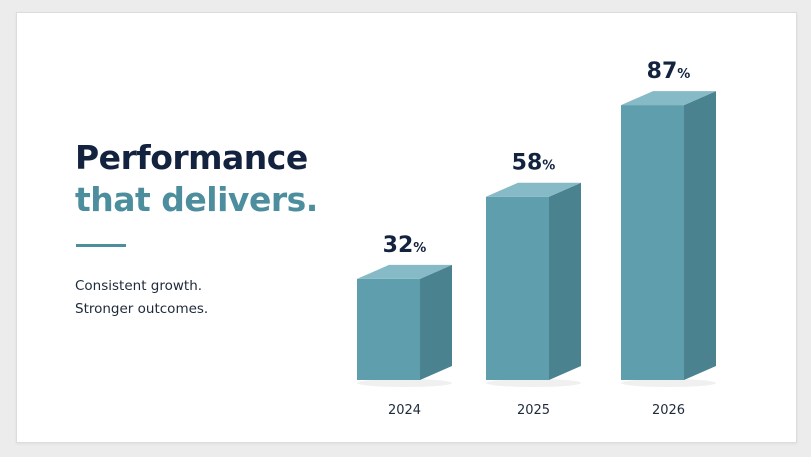  What do you see at coordinates (533, 410) in the screenshot?
I see `category-label-2025: 2025` at bounding box center [533, 410].